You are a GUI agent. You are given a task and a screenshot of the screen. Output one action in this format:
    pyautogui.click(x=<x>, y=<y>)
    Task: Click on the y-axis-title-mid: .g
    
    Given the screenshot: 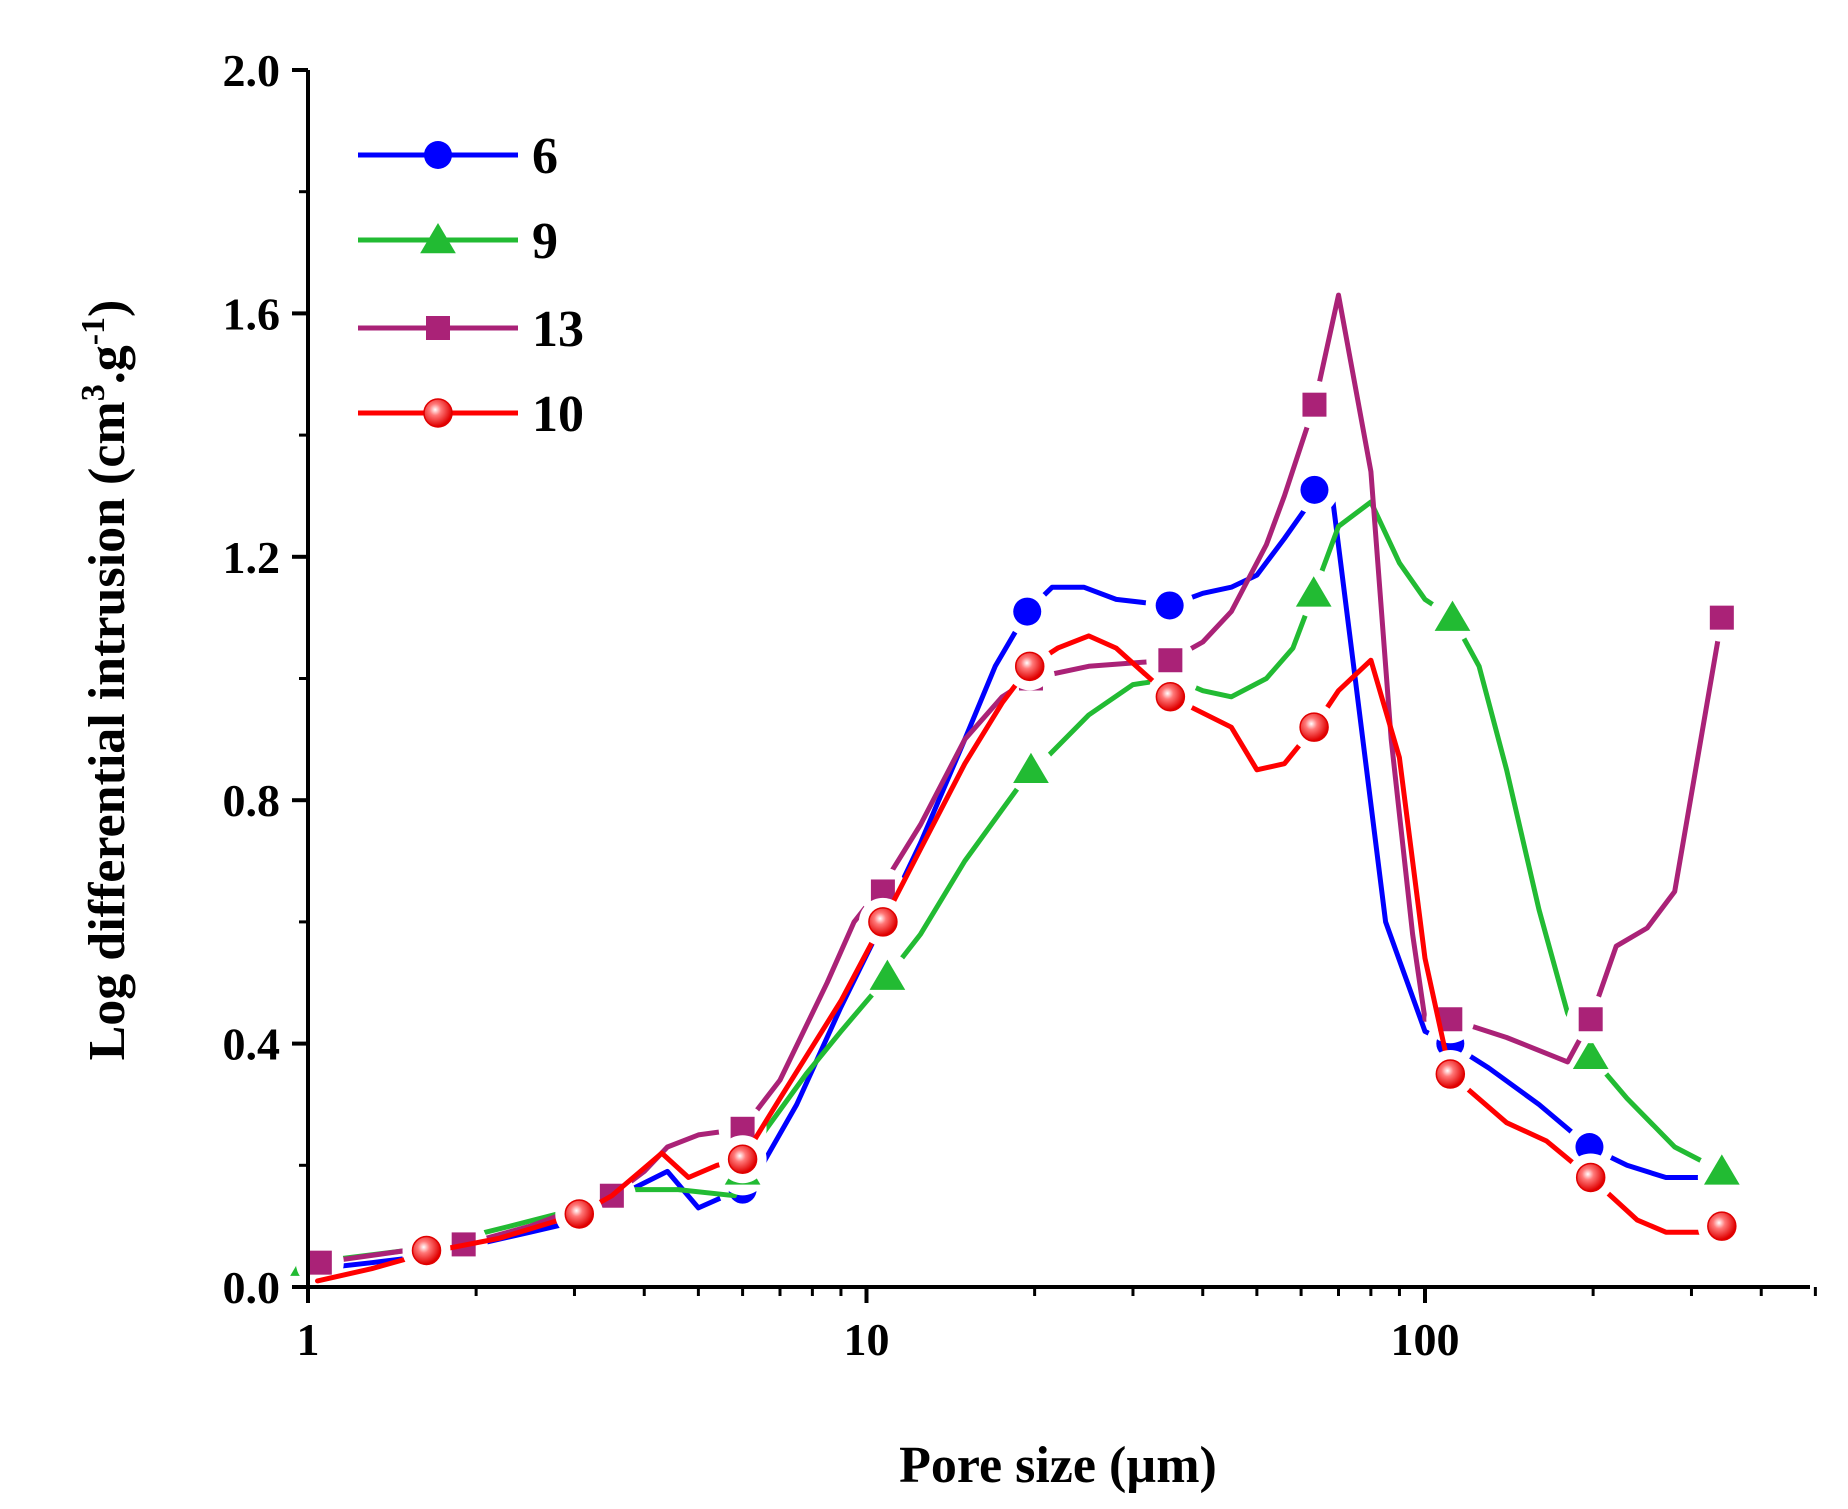 What is the action you would take?
    pyautogui.click(x=107, y=364)
    